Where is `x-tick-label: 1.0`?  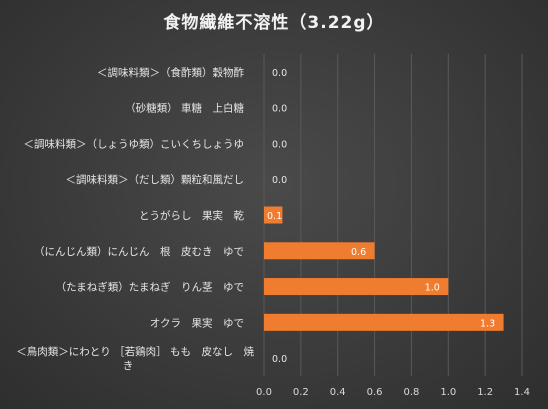
x-tick-label: 1.0 is located at coordinates (448, 392).